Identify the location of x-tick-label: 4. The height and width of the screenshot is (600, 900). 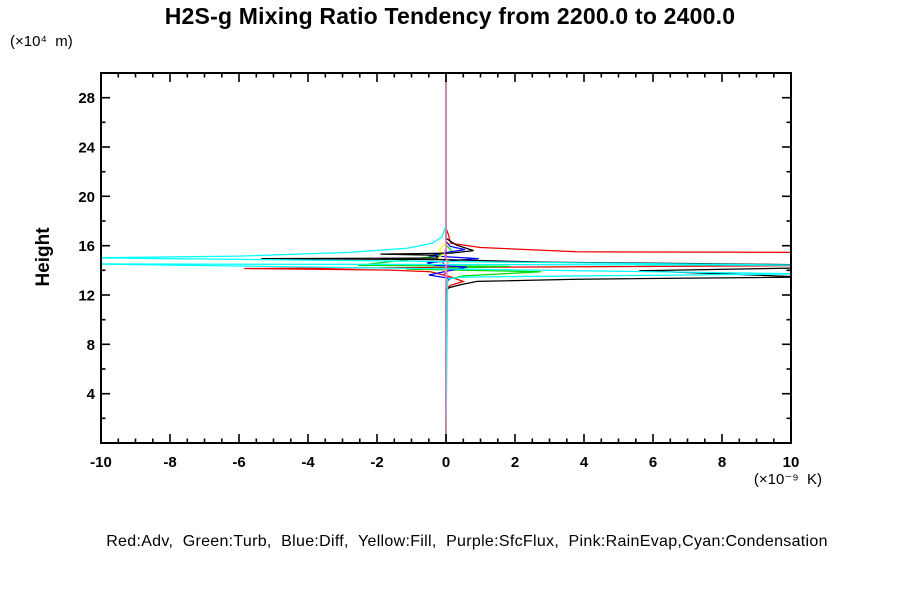
(584, 462).